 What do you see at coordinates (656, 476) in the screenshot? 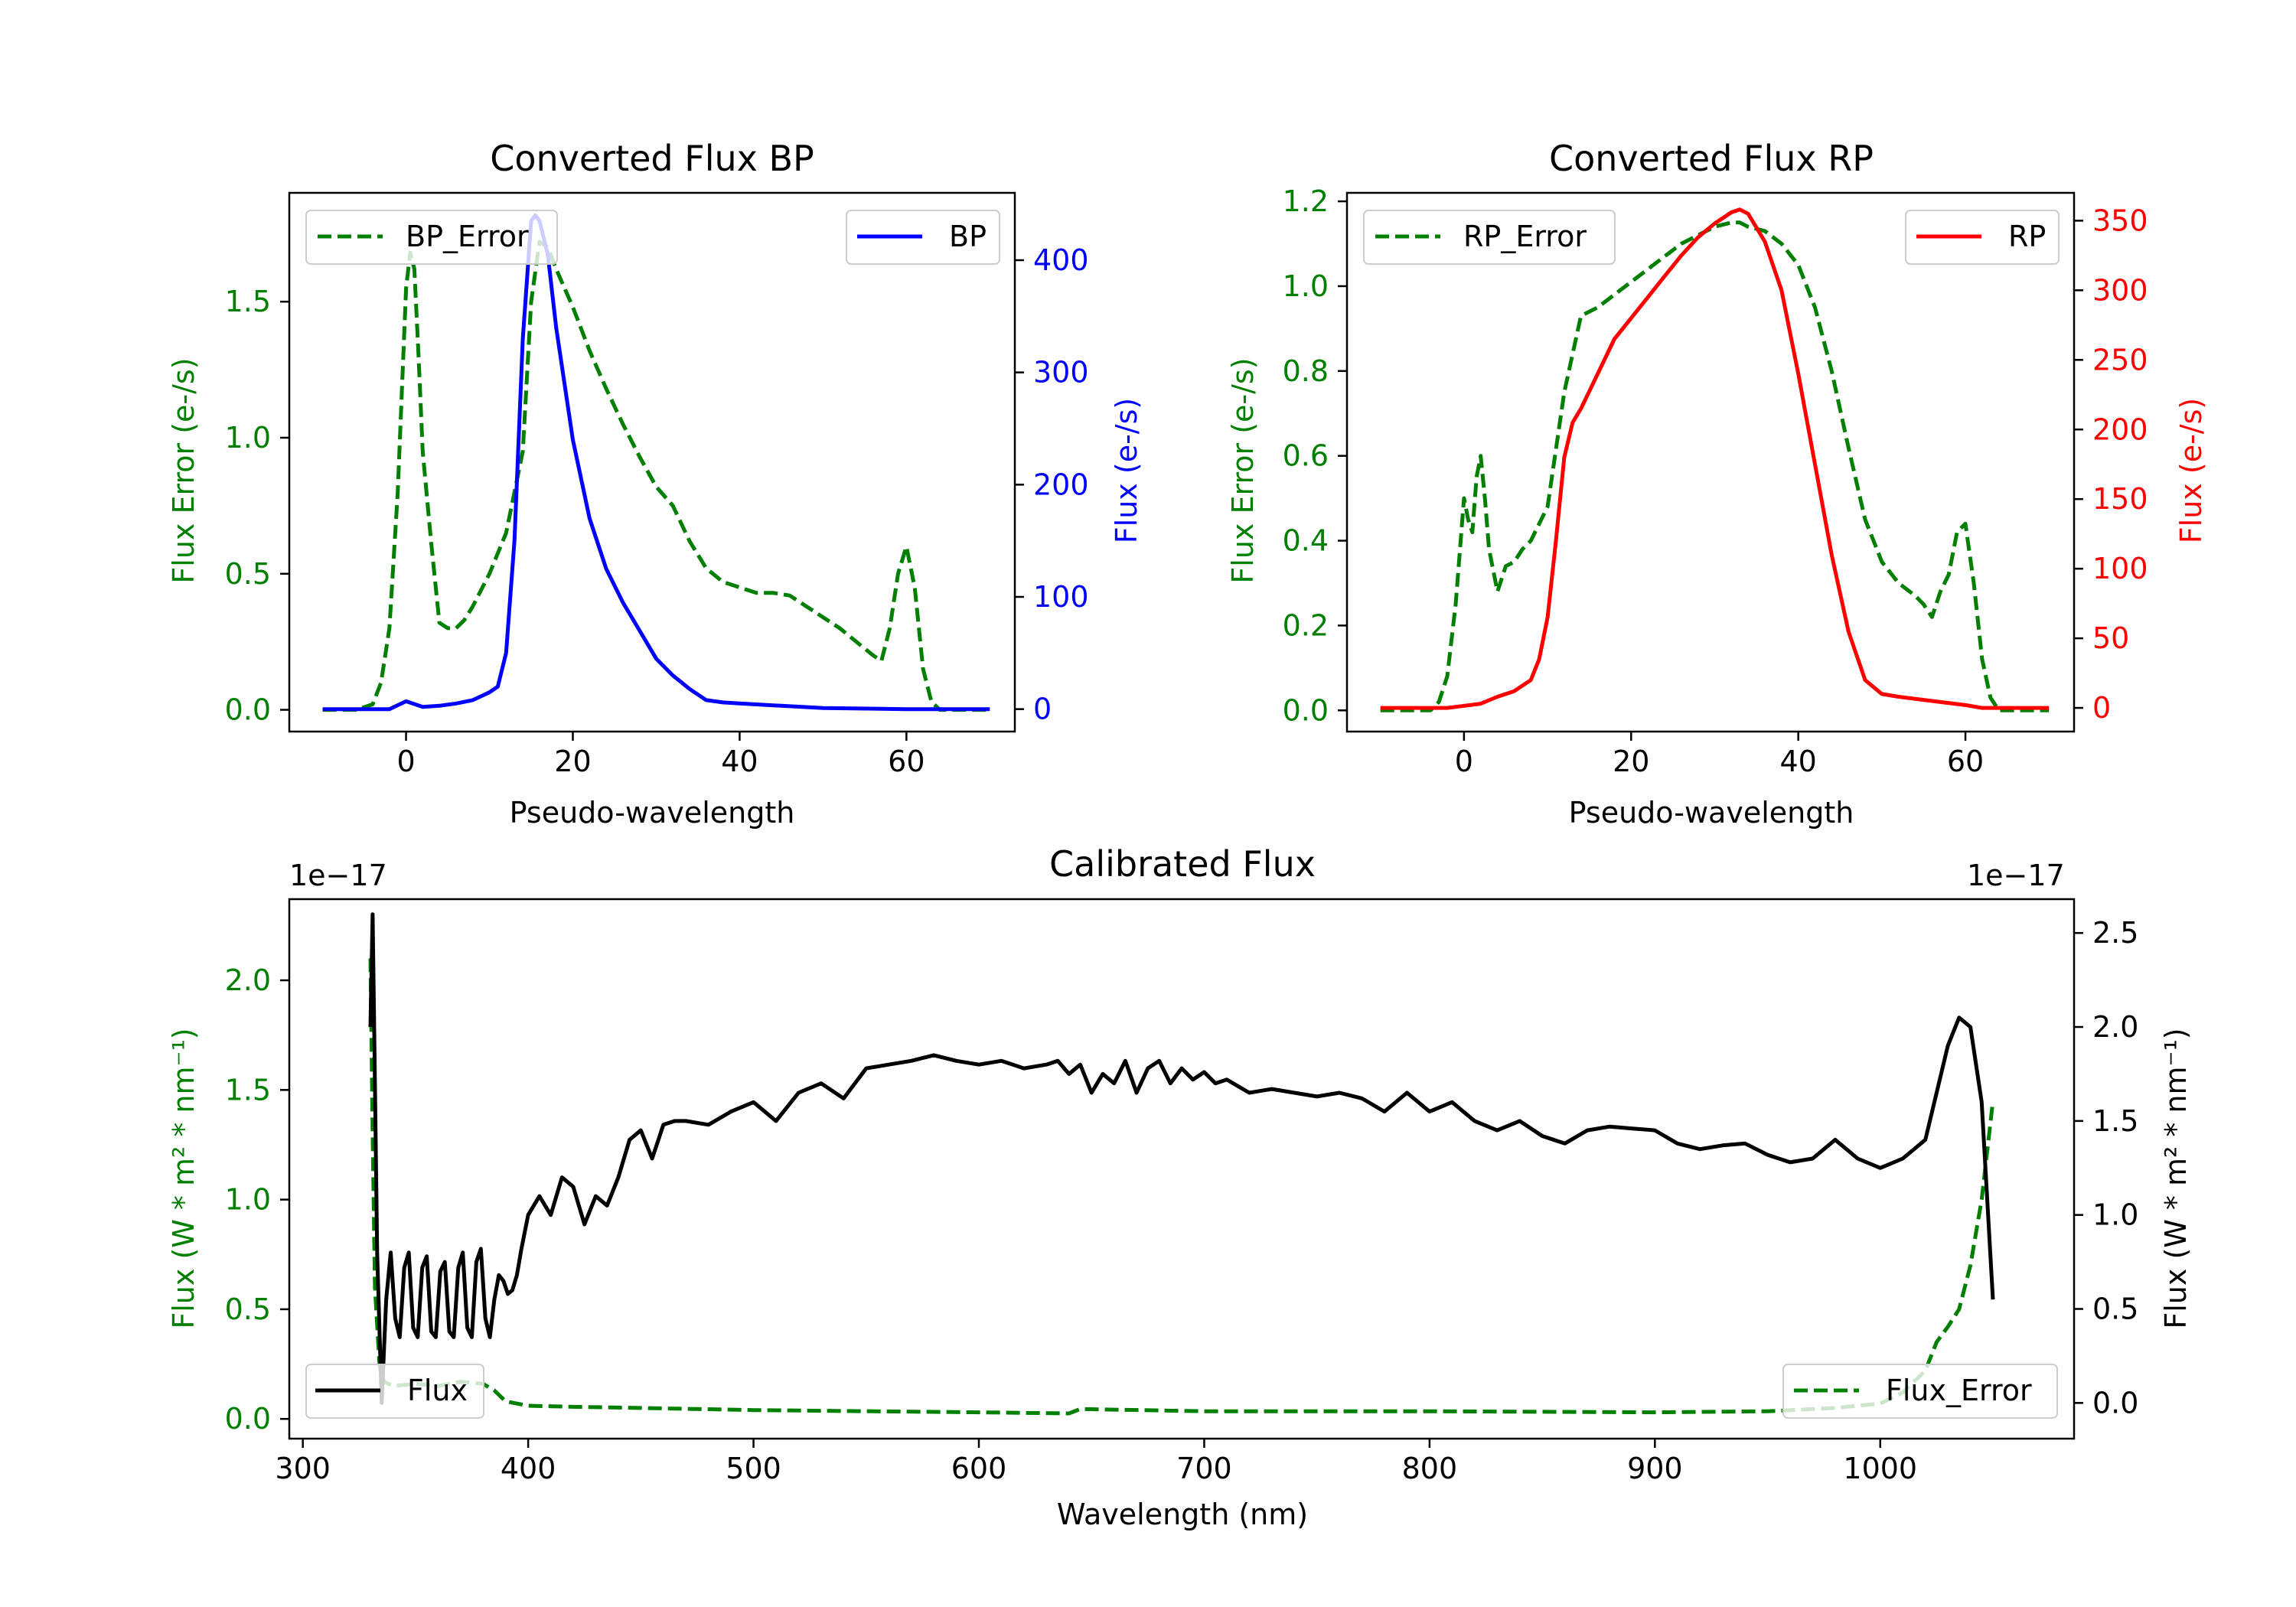
I see `bp-series-bp-error` at bounding box center [656, 476].